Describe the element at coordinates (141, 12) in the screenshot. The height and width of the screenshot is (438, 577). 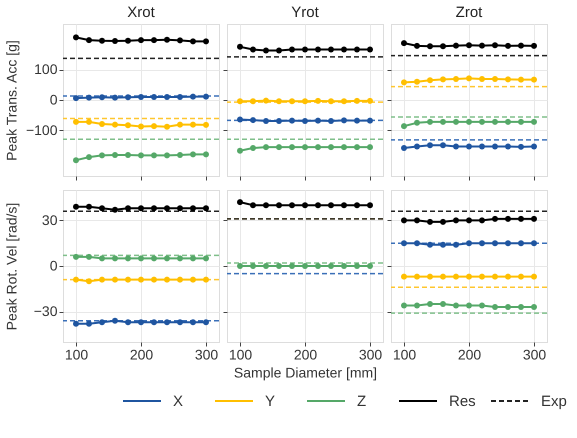
I see `chart-title: Xrot` at that location.